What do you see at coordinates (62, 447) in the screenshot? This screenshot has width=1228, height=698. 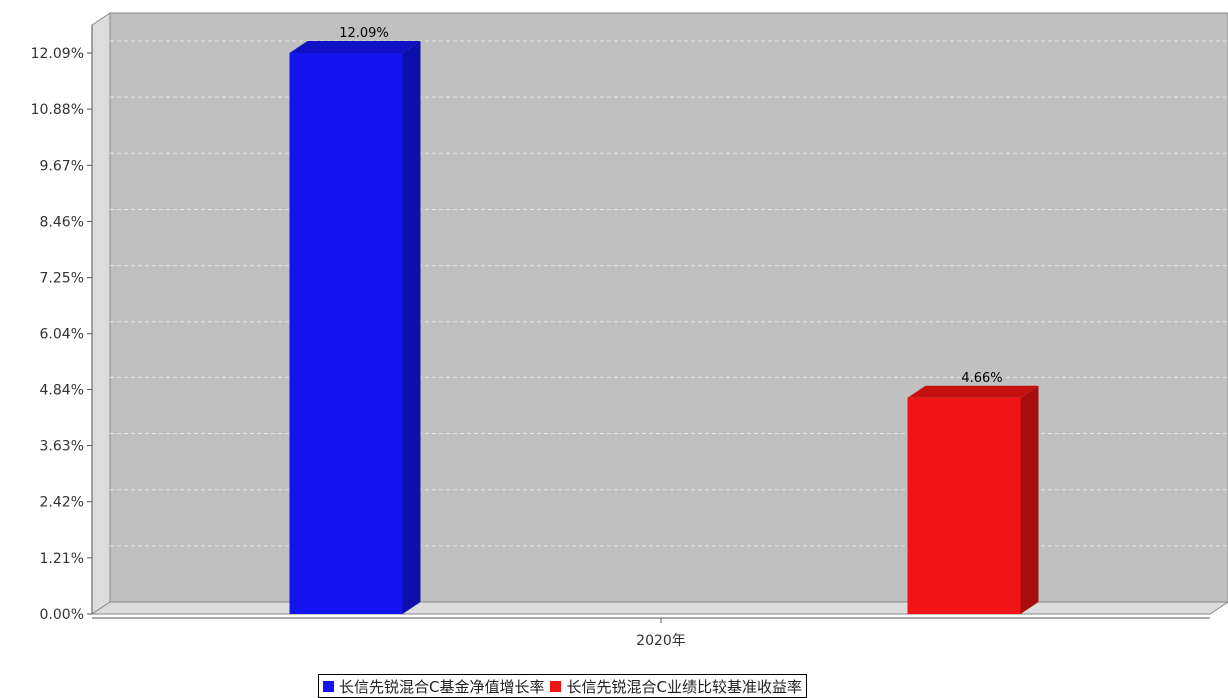 I see `y-tick-label: 3.63%` at bounding box center [62, 447].